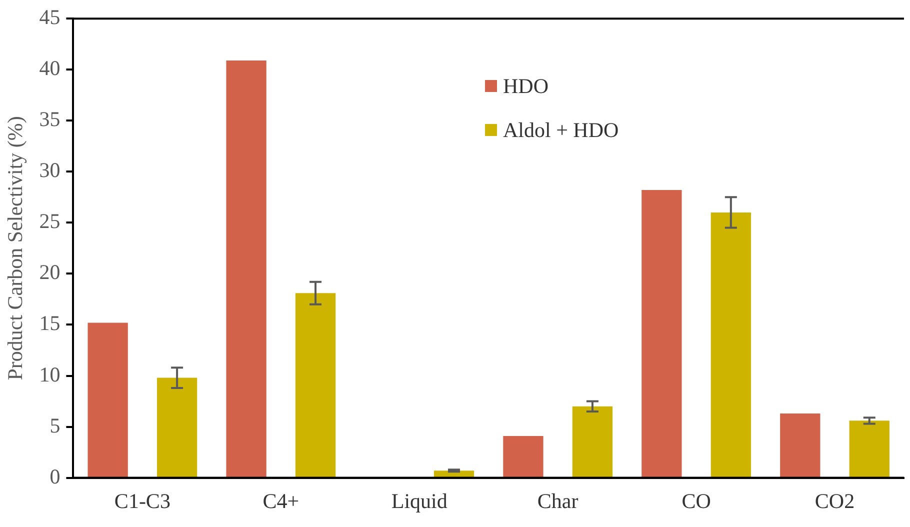 The image size is (910, 527). I want to click on y-tick-label: 35, so click(49, 119).